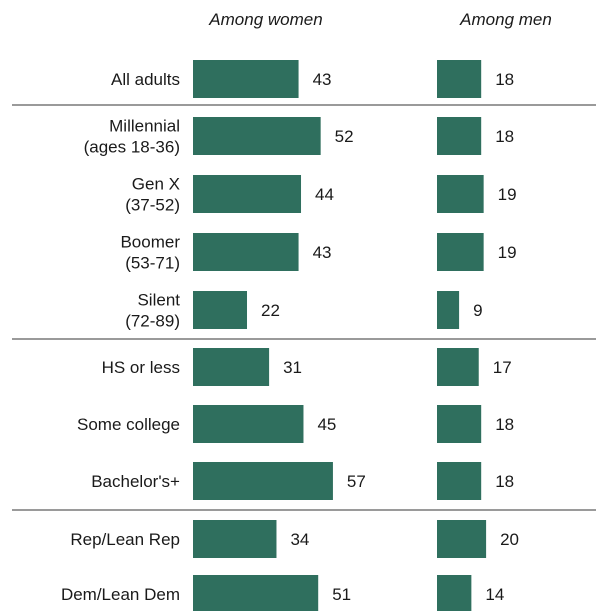 The width and height of the screenshot is (608, 611). I want to click on category-label: Some college, so click(128, 424).